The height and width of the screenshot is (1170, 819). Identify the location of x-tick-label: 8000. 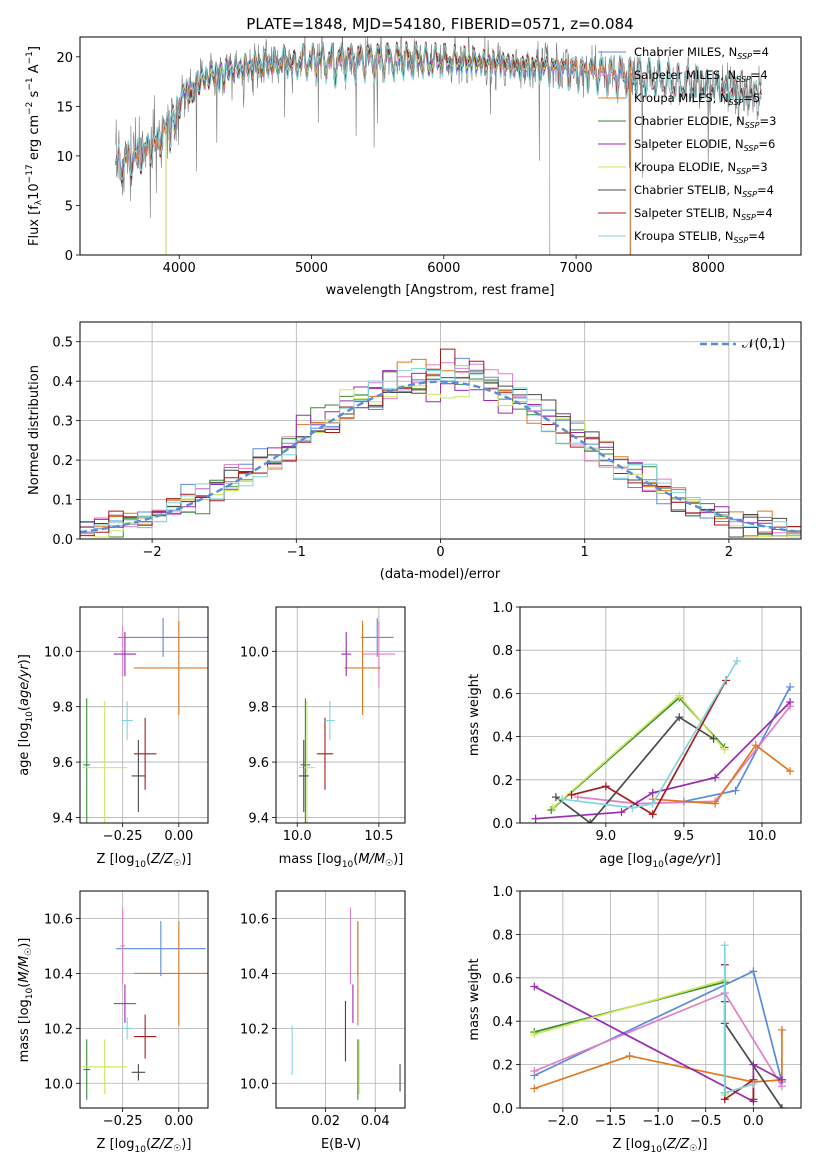
(708, 268).